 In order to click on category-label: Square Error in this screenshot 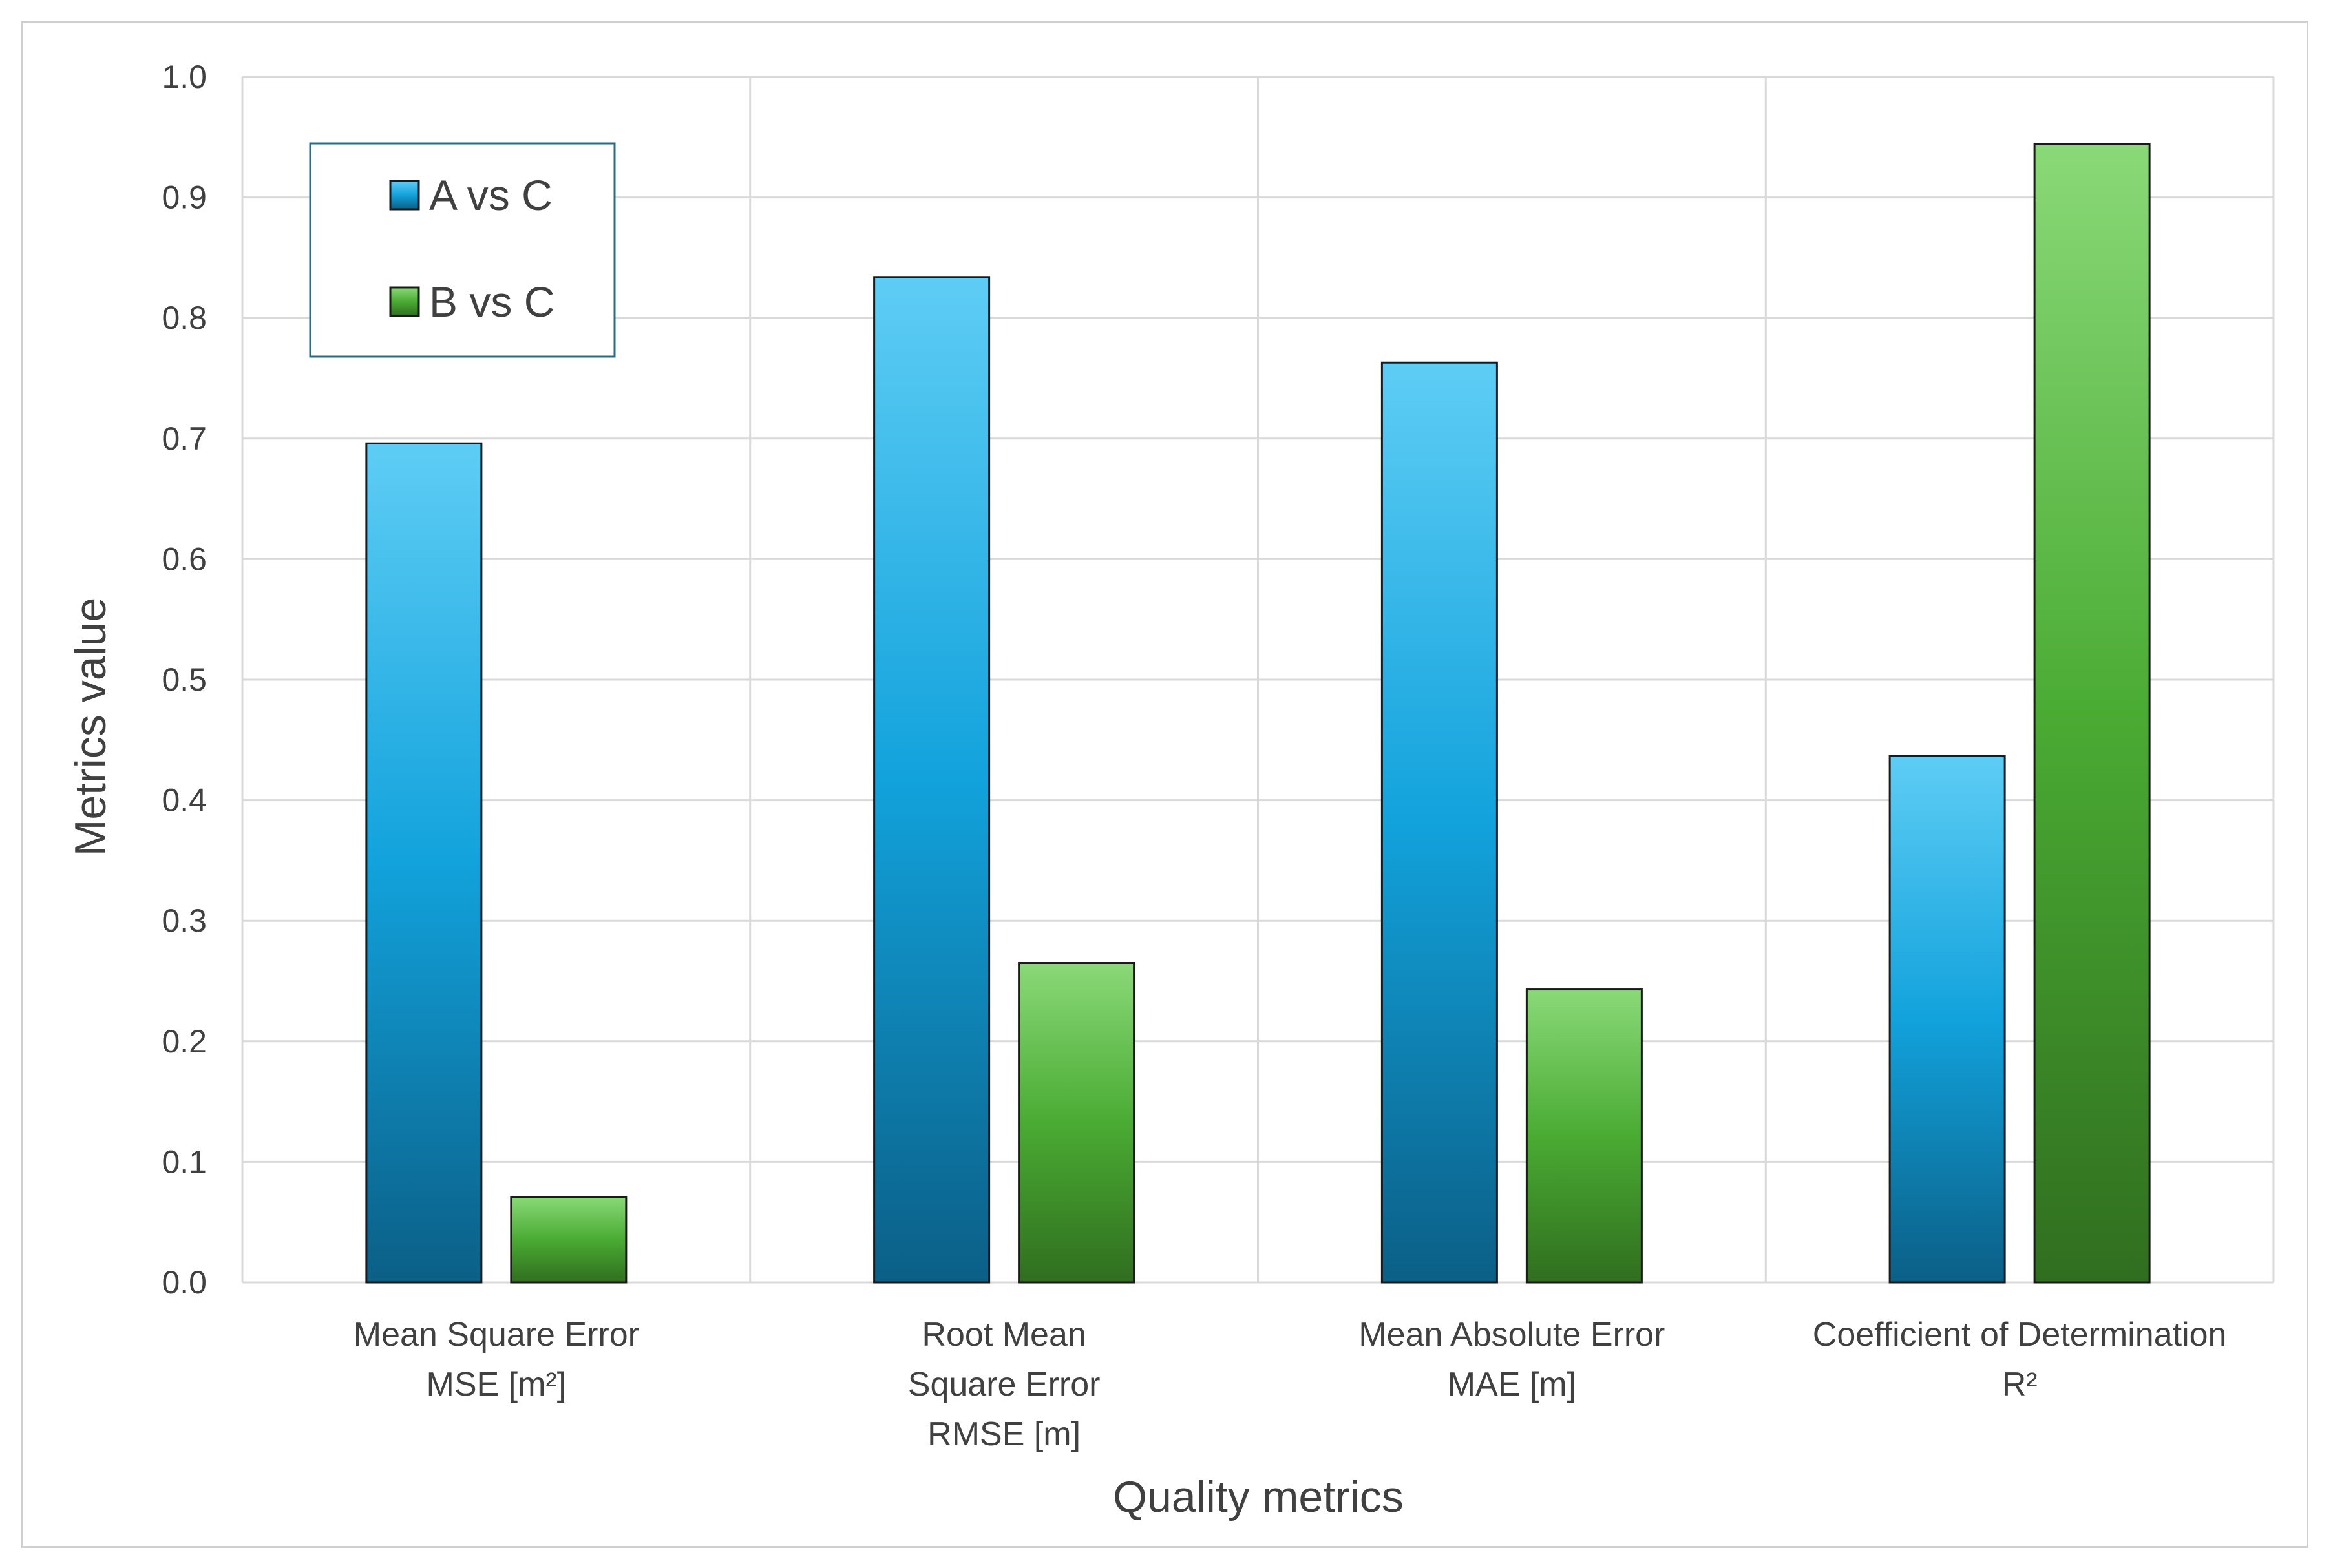, I will do `click(1004, 1384)`.